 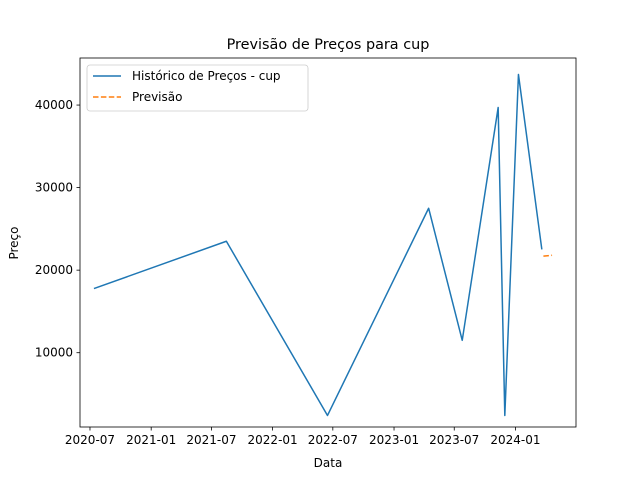 What do you see at coordinates (515, 440) in the screenshot?
I see `x-tick-label: 2024-01` at bounding box center [515, 440].